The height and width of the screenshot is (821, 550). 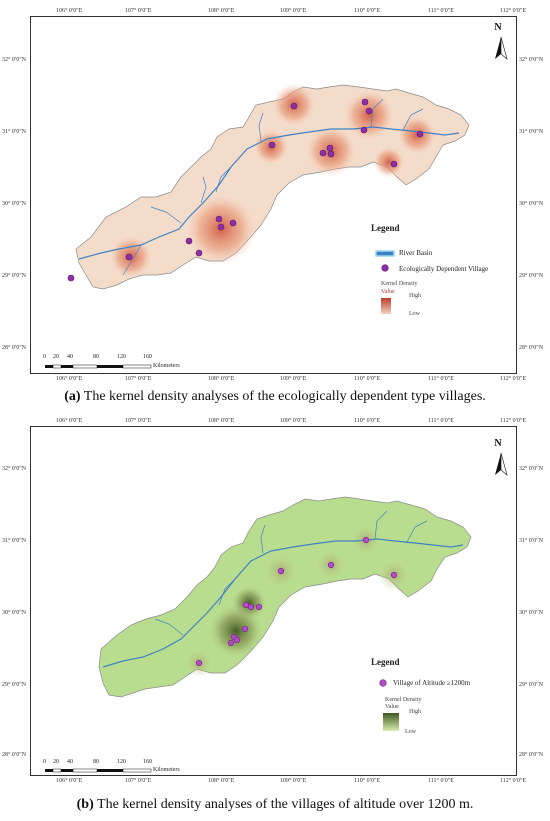 I want to click on caption-label-b: (b), so click(x=85, y=804).